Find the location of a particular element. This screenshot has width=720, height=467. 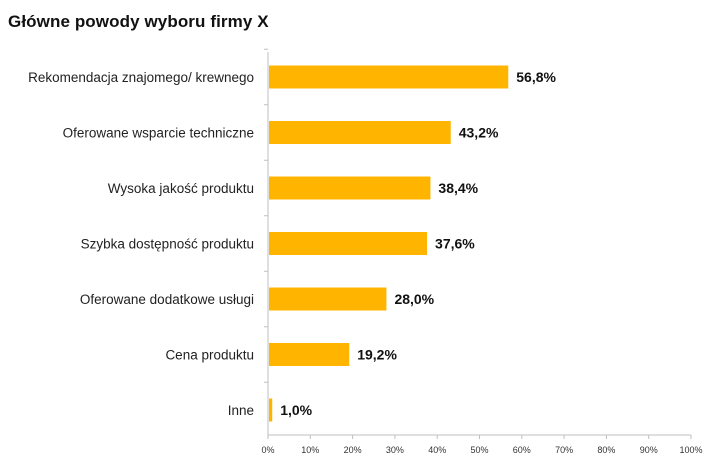

x-tick-label: 90% is located at coordinates (649, 450).